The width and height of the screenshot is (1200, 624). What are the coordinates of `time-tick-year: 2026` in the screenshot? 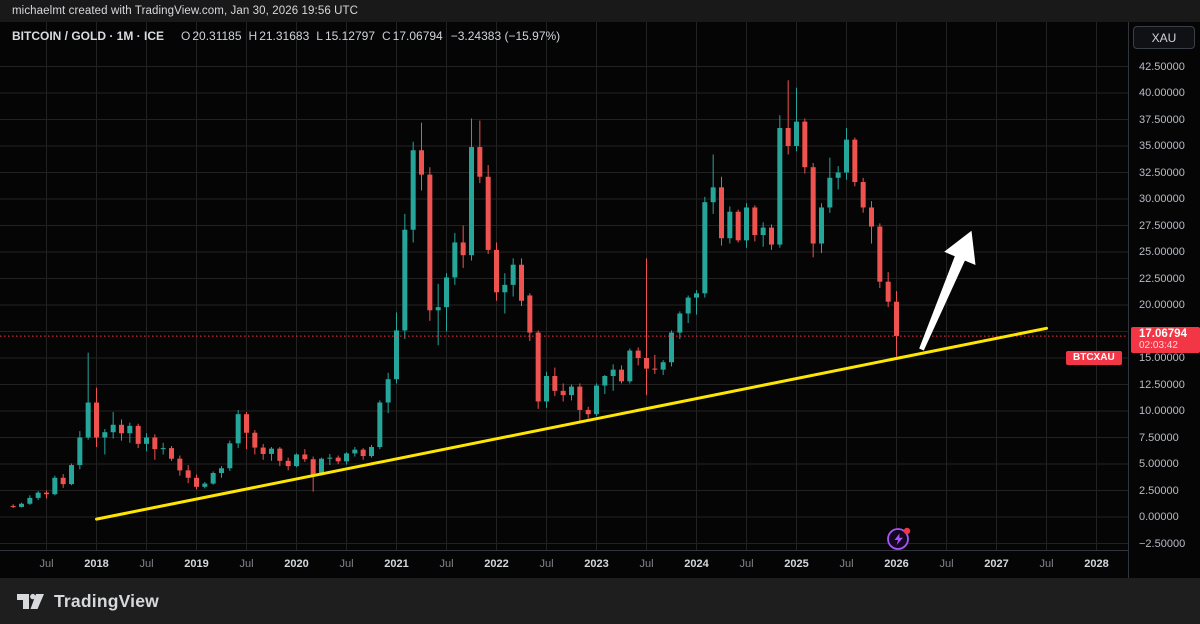 It's located at (896, 564).